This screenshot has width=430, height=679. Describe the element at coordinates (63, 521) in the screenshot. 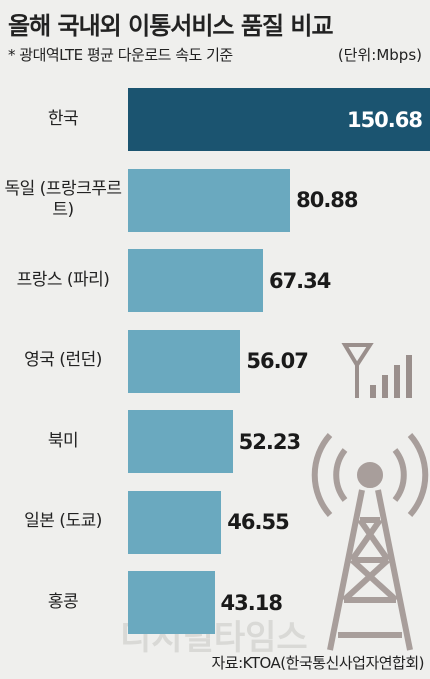

I see `category-label: 일본 (도쿄)` at that location.